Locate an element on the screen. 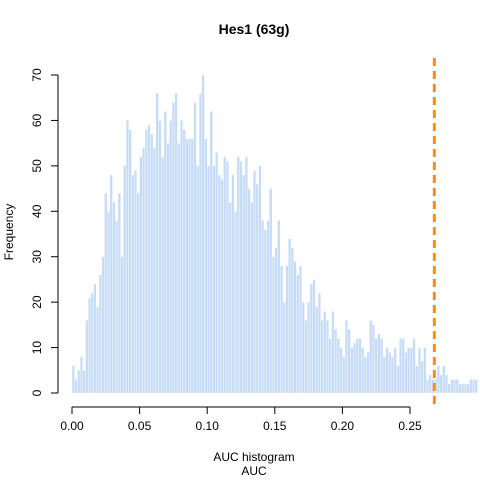 This screenshot has height=480, width=480. x-axis-sublabel: AUC is located at coordinates (254, 471).